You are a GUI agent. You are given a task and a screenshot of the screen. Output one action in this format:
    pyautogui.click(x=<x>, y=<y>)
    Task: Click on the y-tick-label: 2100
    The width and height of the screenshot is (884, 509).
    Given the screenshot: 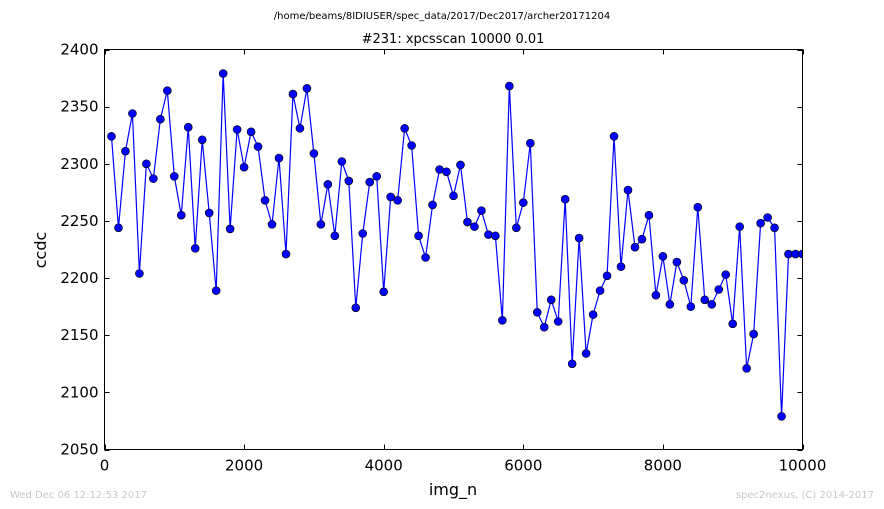 What is the action you would take?
    pyautogui.click(x=79, y=392)
    